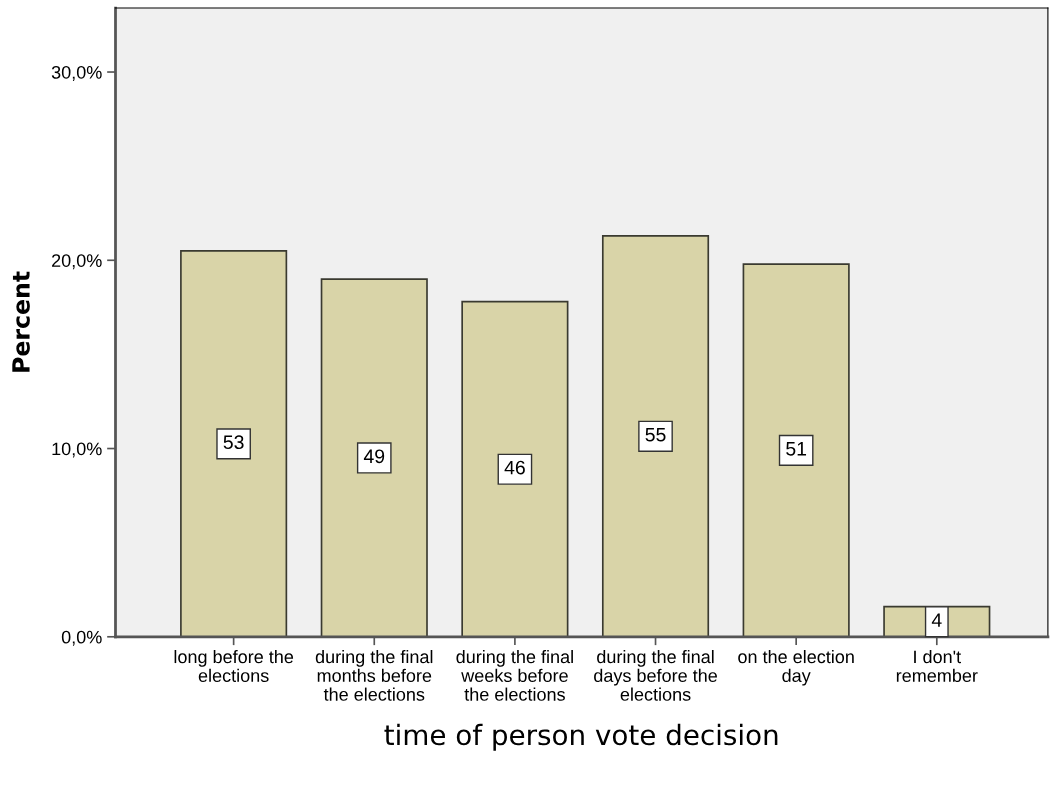 The width and height of the screenshot is (1050, 802). I want to click on x-tick-label: during the final weeks before the elections, so click(514, 675).